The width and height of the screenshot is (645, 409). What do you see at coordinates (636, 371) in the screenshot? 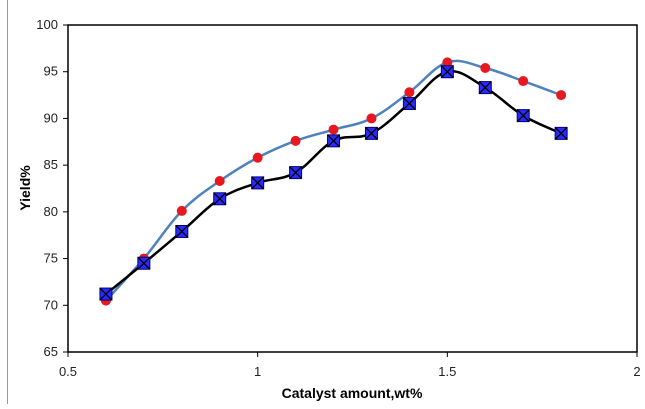
I see `x-tick-label: 2` at bounding box center [636, 371].